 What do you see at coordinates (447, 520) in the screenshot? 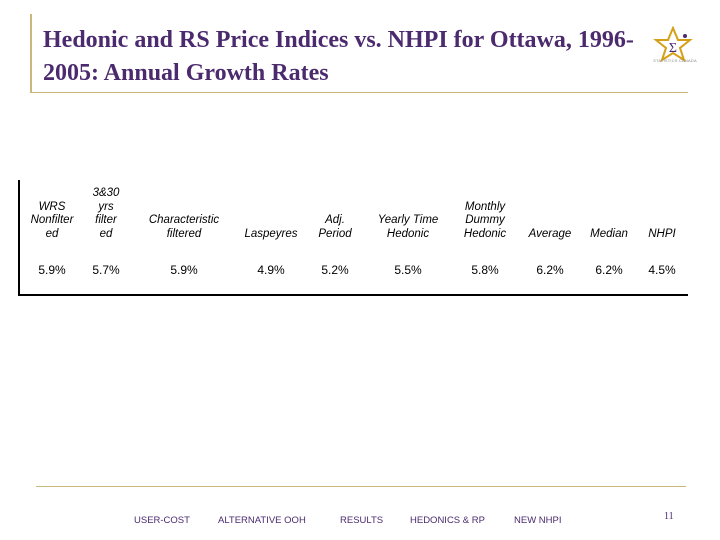
I see `nav-link-hedonics-rp: HEDONICS & RP` at bounding box center [447, 520].